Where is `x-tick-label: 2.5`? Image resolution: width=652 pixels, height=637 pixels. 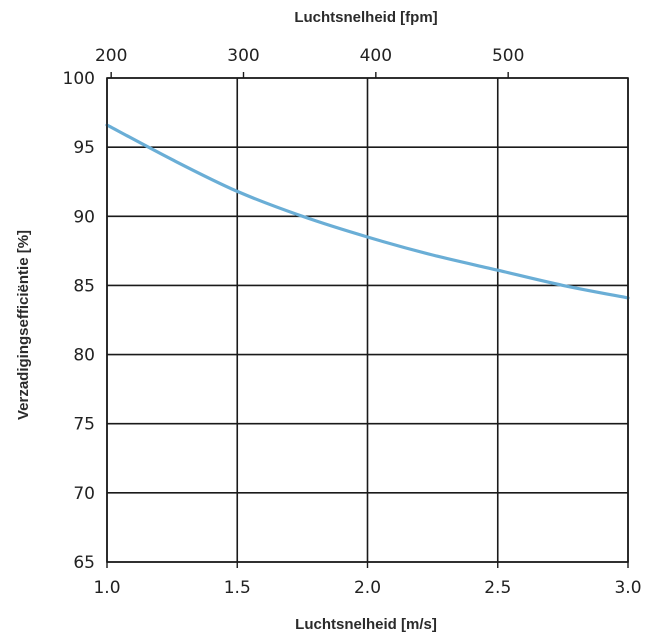
x-tick-label: 2.5 is located at coordinates (497, 588).